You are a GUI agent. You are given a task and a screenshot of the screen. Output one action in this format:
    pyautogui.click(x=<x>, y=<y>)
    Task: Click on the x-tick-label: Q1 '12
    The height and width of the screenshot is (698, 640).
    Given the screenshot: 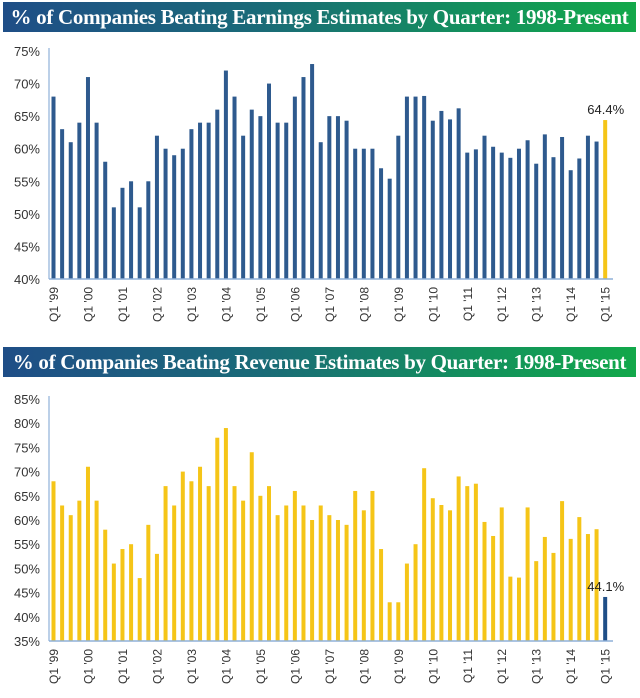 What is the action you would take?
    pyautogui.click(x=502, y=304)
    